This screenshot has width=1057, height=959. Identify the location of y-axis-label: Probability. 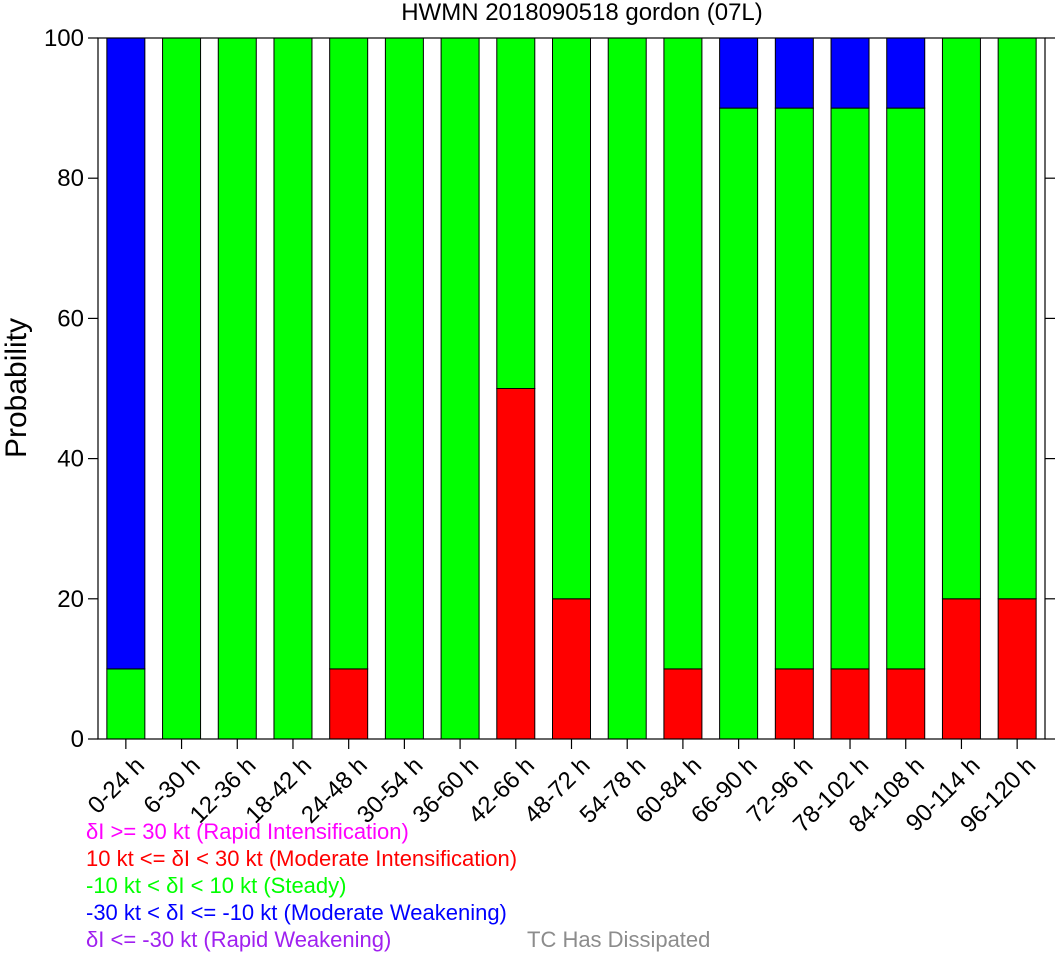
(16, 388).